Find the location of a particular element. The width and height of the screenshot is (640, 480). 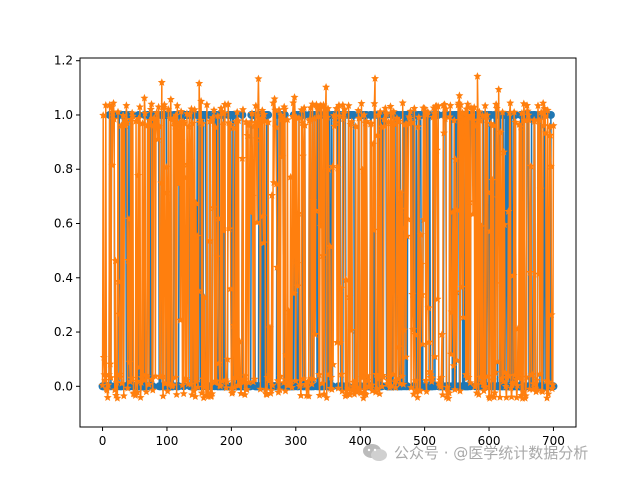

y-tick-label: 0.2 is located at coordinates (63, 332).